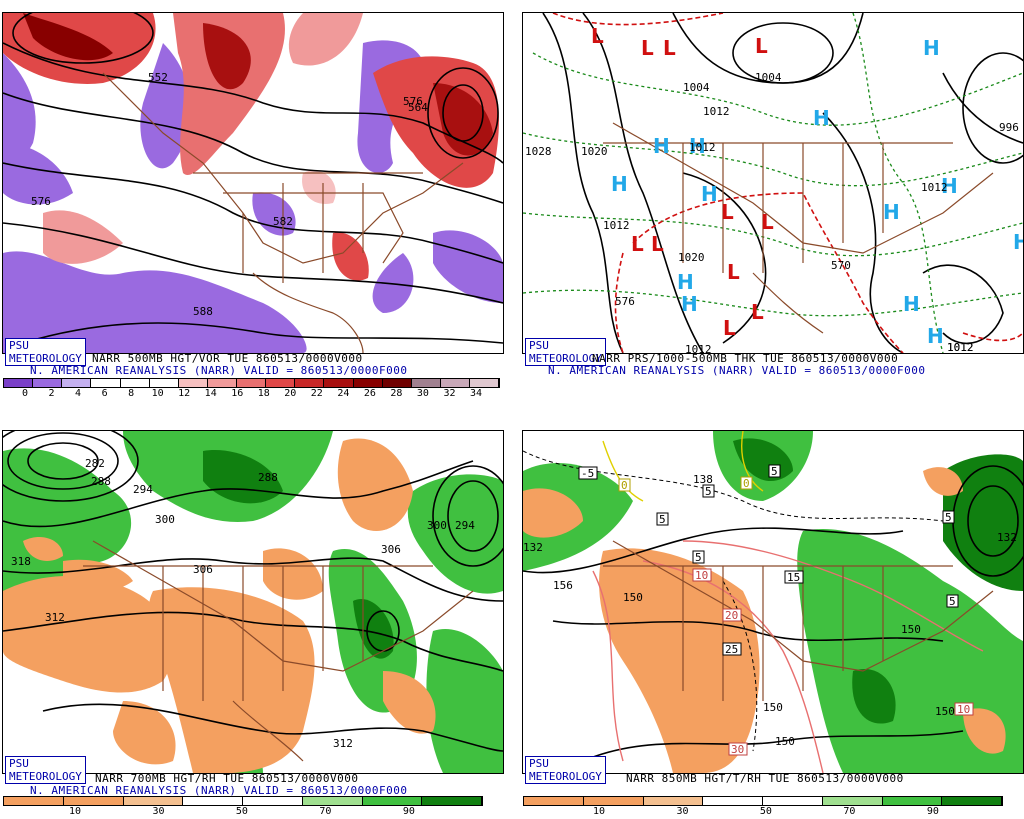  I want to click on scale-tick-label: 70, so click(849, 811).